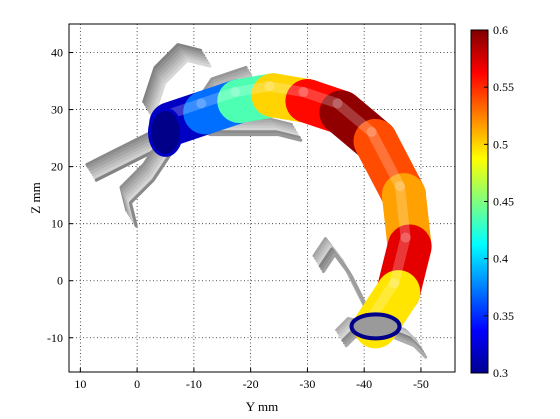 The height and width of the screenshot is (419, 560). Describe the element at coordinates (500, 144) in the screenshot. I see `colorbar-tick-label: 0.5` at that location.